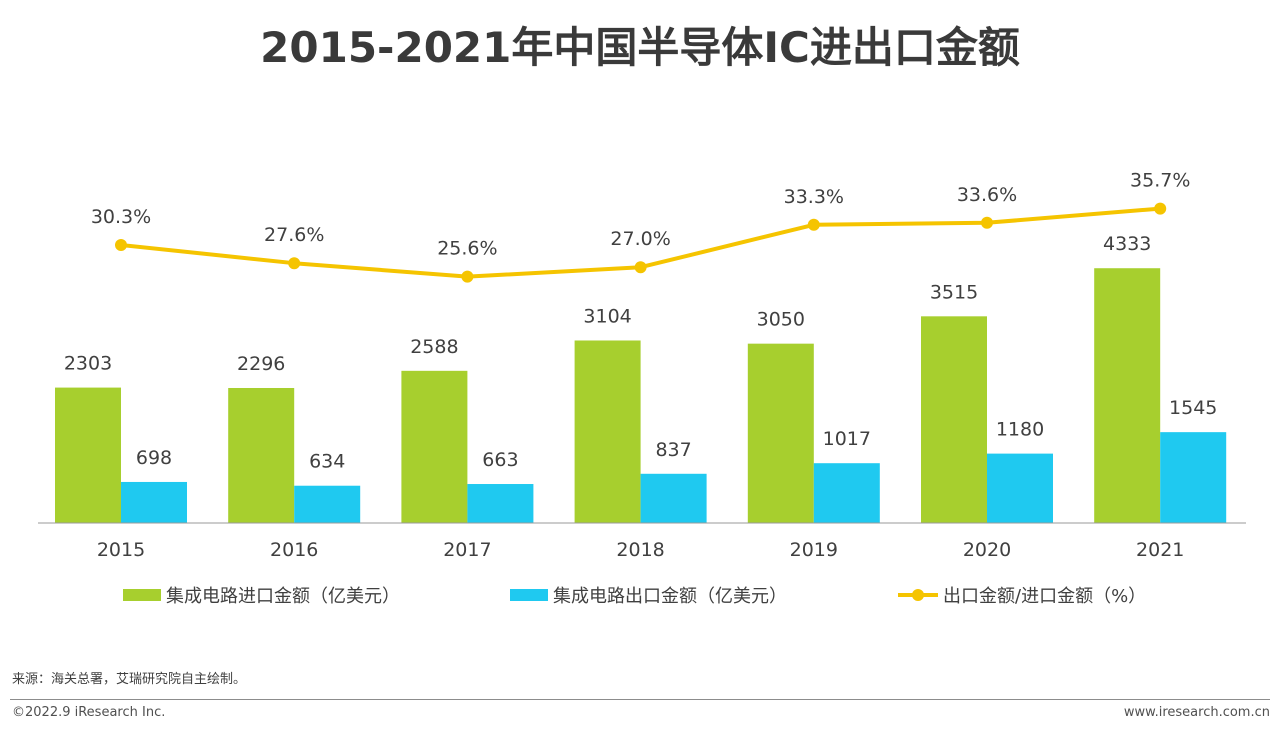 This screenshot has width=1280, height=741. What do you see at coordinates (1020, 488) in the screenshot?
I see `export-bar-2020` at bounding box center [1020, 488].